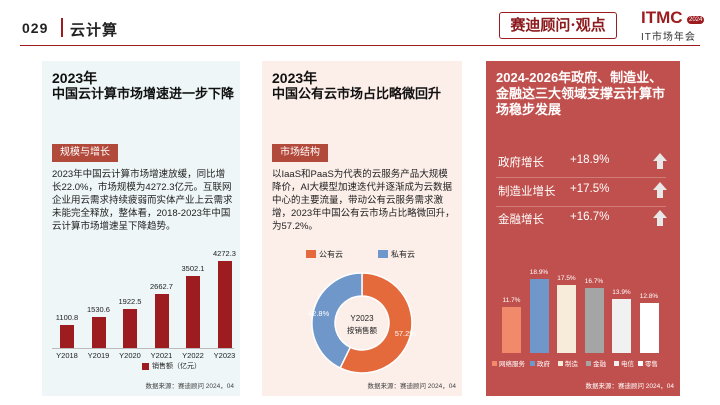  I want to click on stat-label: 金融增长, so click(521, 220).